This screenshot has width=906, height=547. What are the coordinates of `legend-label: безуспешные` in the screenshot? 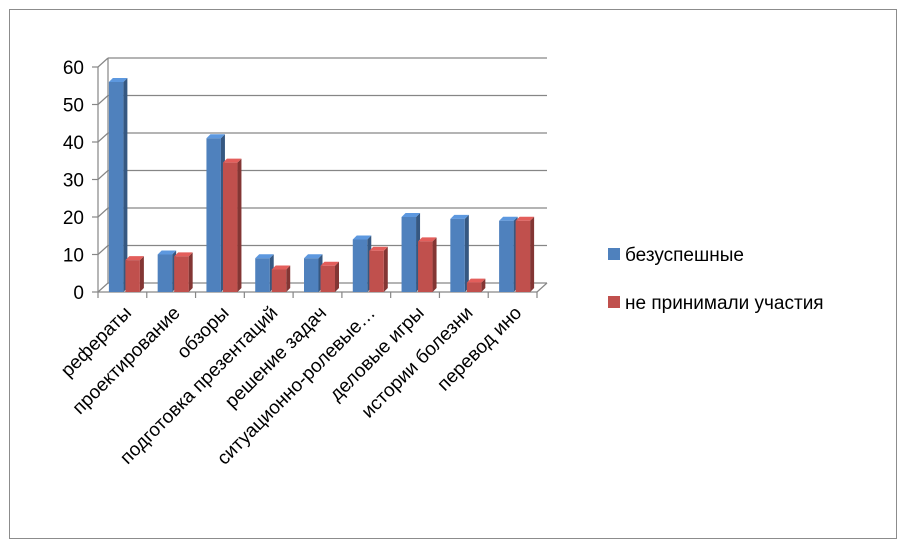 It's located at (684, 255).